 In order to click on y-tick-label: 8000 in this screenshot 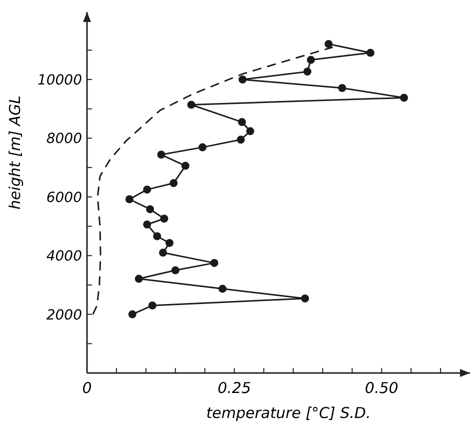, I will do `click(64, 139)`.